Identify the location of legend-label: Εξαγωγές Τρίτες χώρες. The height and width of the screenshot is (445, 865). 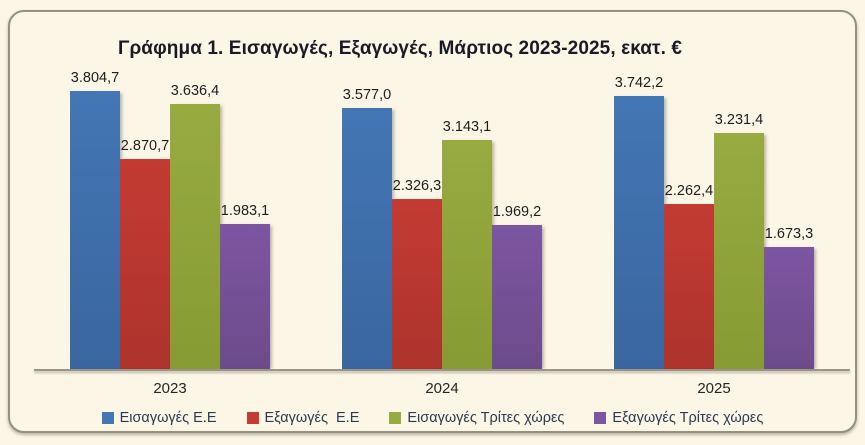
(688, 418).